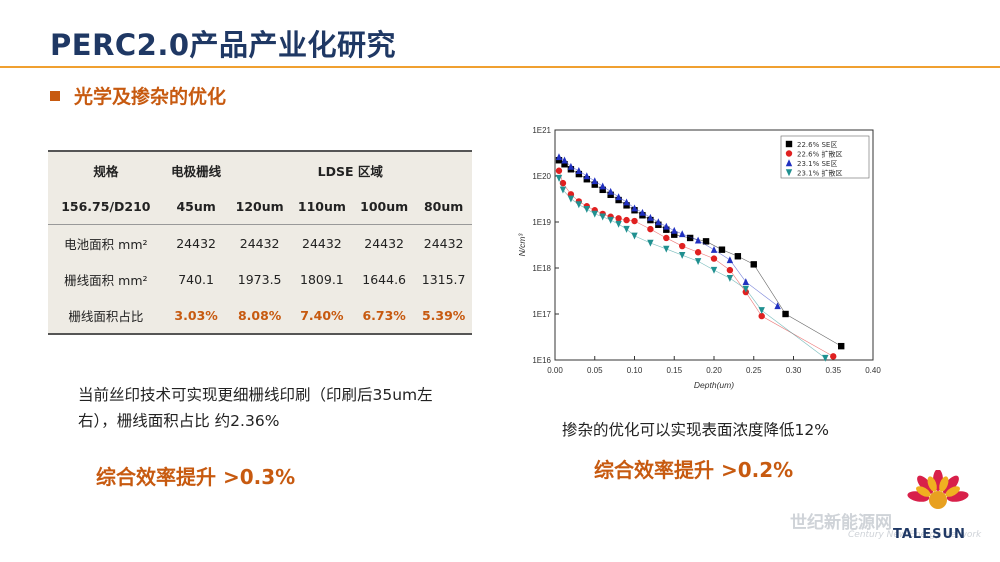  What do you see at coordinates (106, 244) in the screenshot?
I see `table-cell: 电池面积 mm²` at bounding box center [106, 244].